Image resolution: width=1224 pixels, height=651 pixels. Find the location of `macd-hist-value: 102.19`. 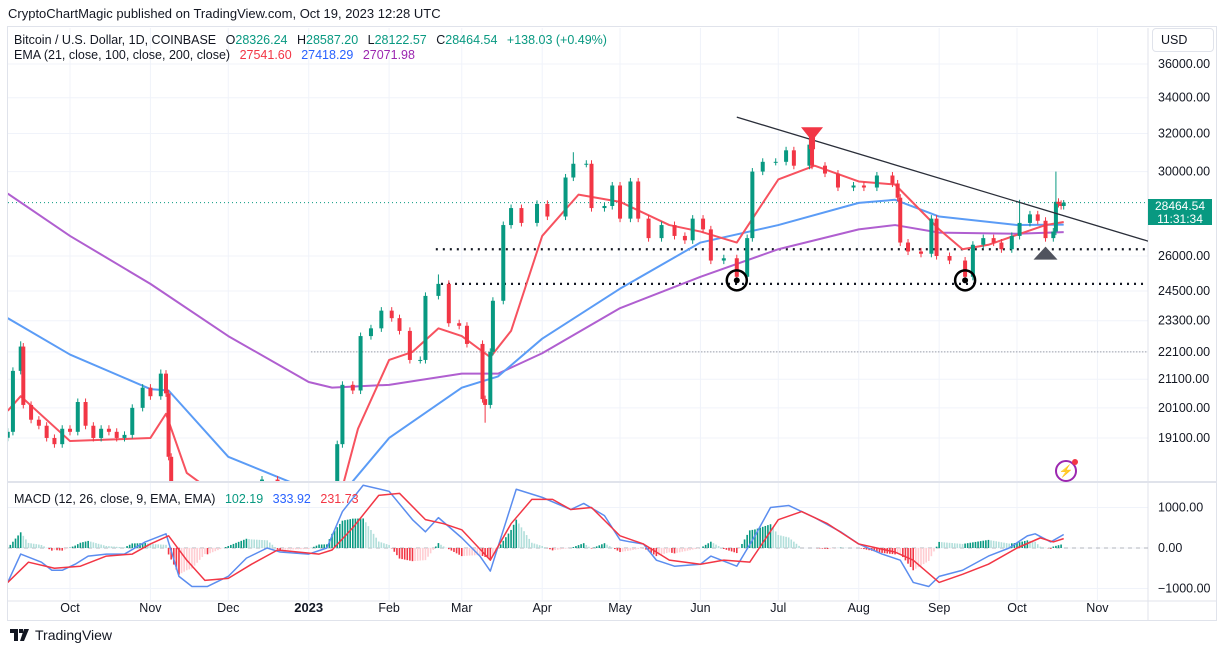

macd-hist-value: 102.19 is located at coordinates (244, 499).